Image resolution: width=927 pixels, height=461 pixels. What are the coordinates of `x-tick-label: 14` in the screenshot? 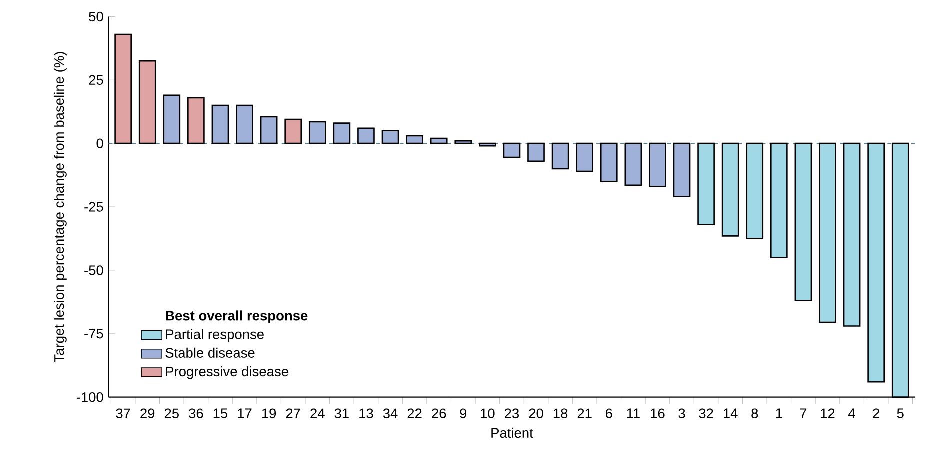 It's located at (731, 413).